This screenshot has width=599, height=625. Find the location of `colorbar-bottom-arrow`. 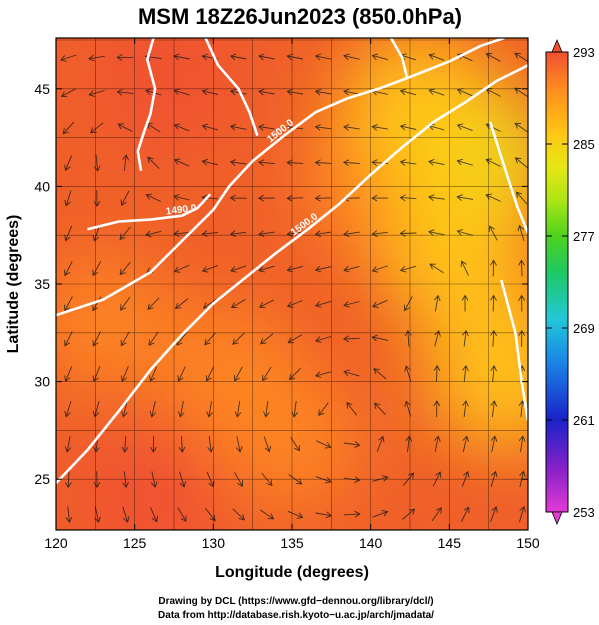

colorbar-bottom-arrow is located at coordinates (557, 518).